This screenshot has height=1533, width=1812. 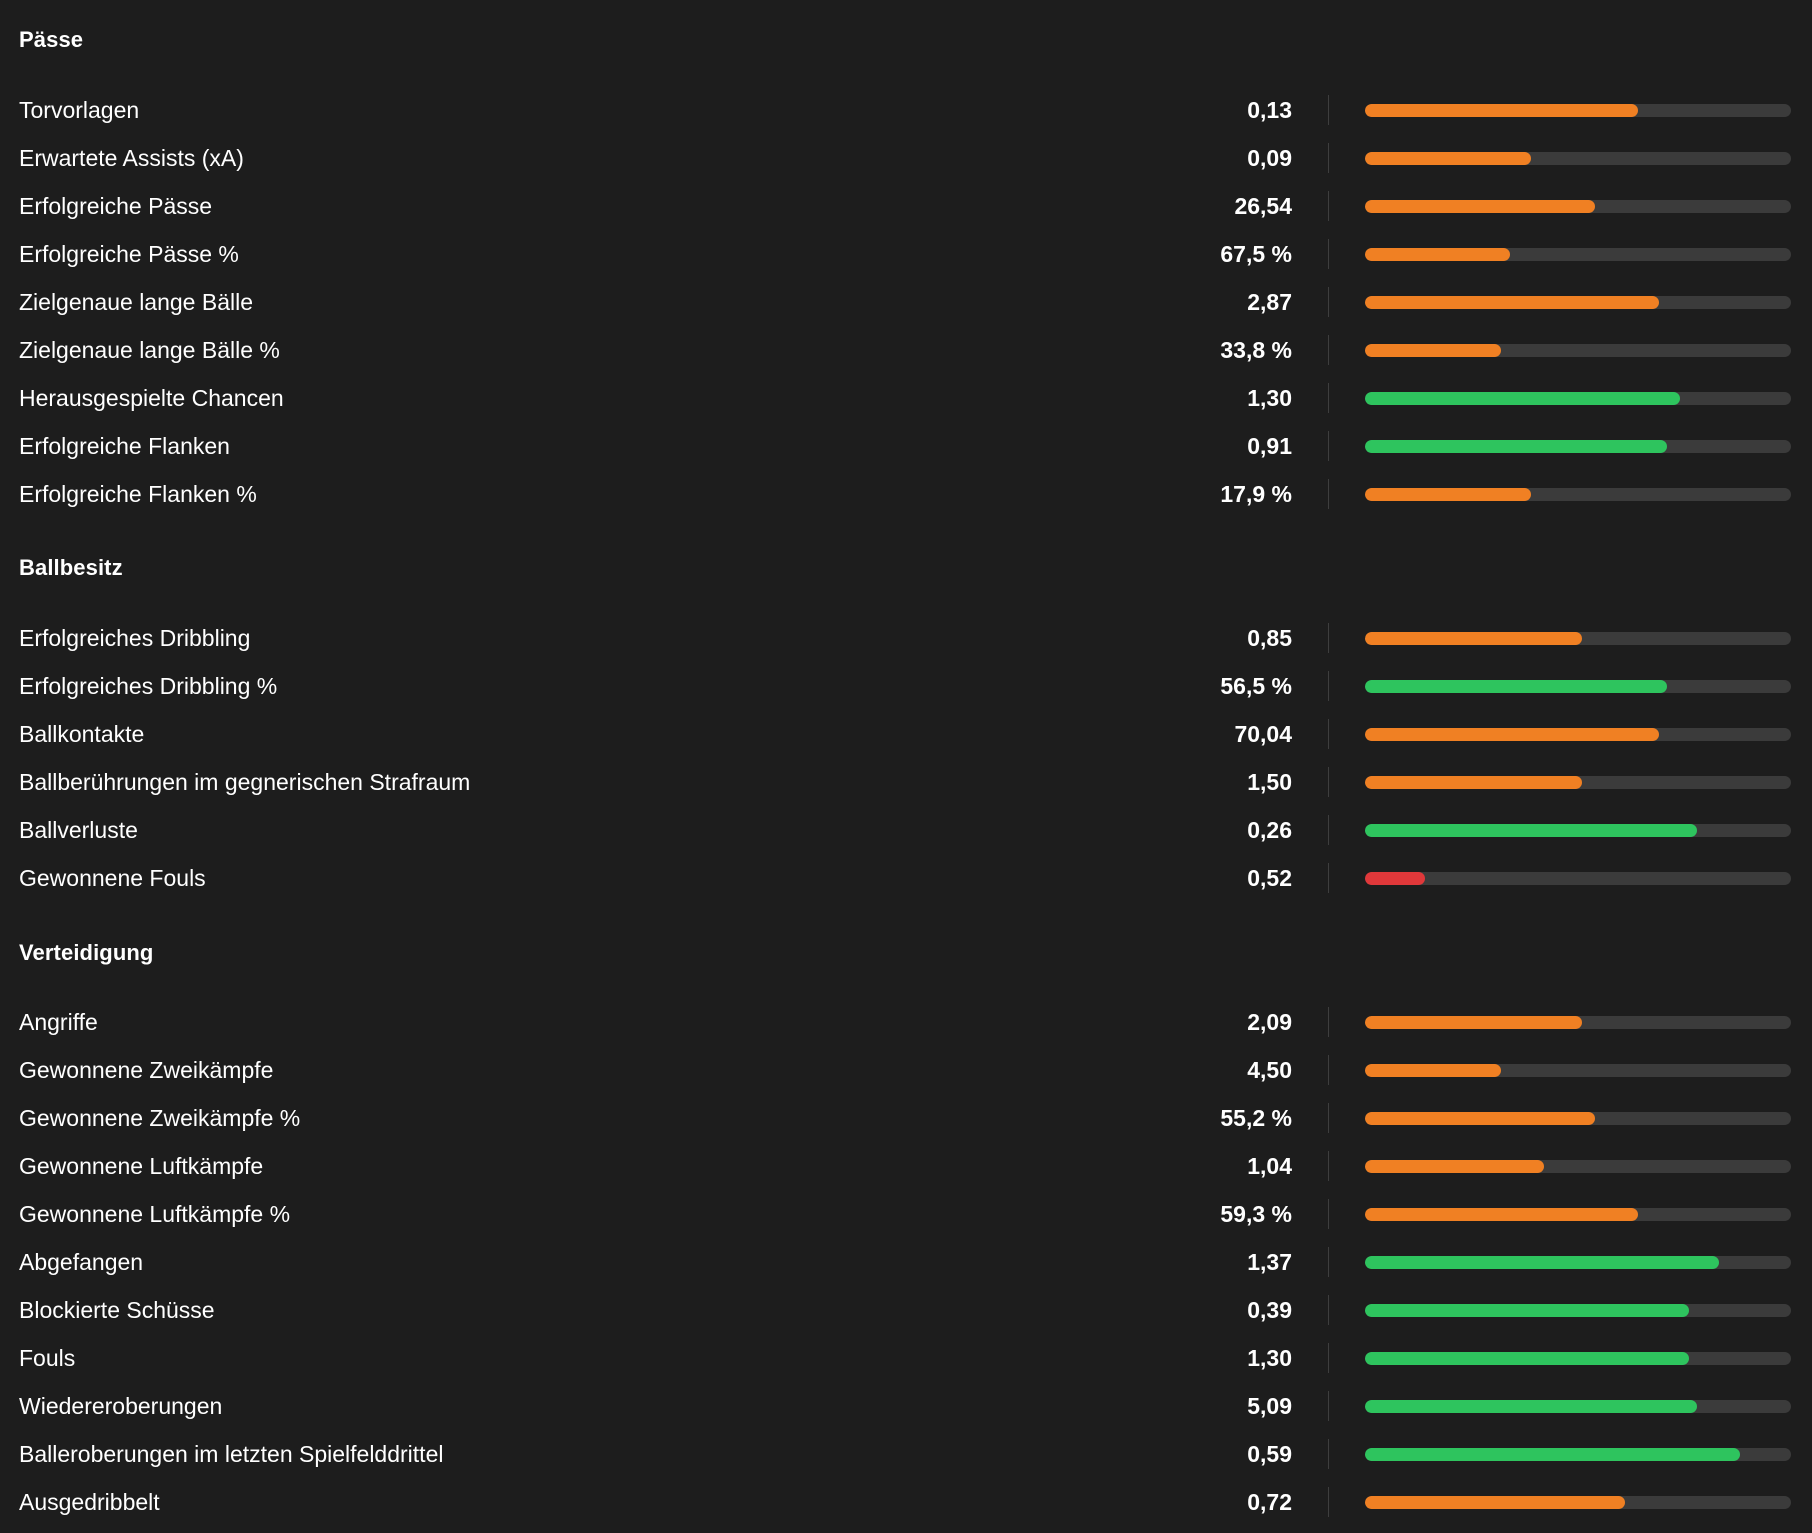 I want to click on stat-row: Fouls 1,30, so click(x=906, y=1358).